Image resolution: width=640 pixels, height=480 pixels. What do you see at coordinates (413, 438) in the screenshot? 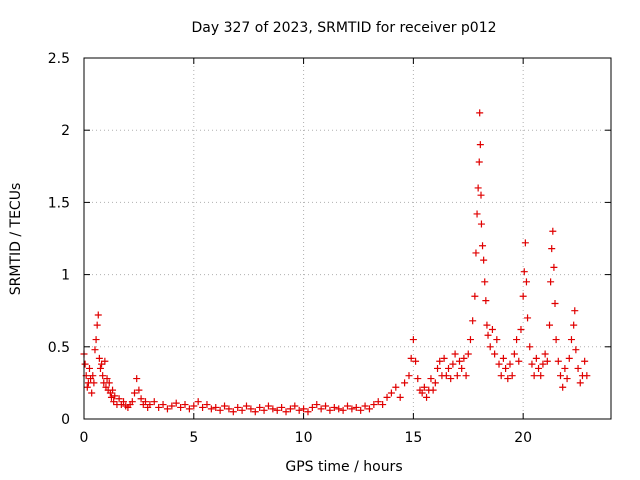
I see `x-tick-label: 15` at bounding box center [413, 438].